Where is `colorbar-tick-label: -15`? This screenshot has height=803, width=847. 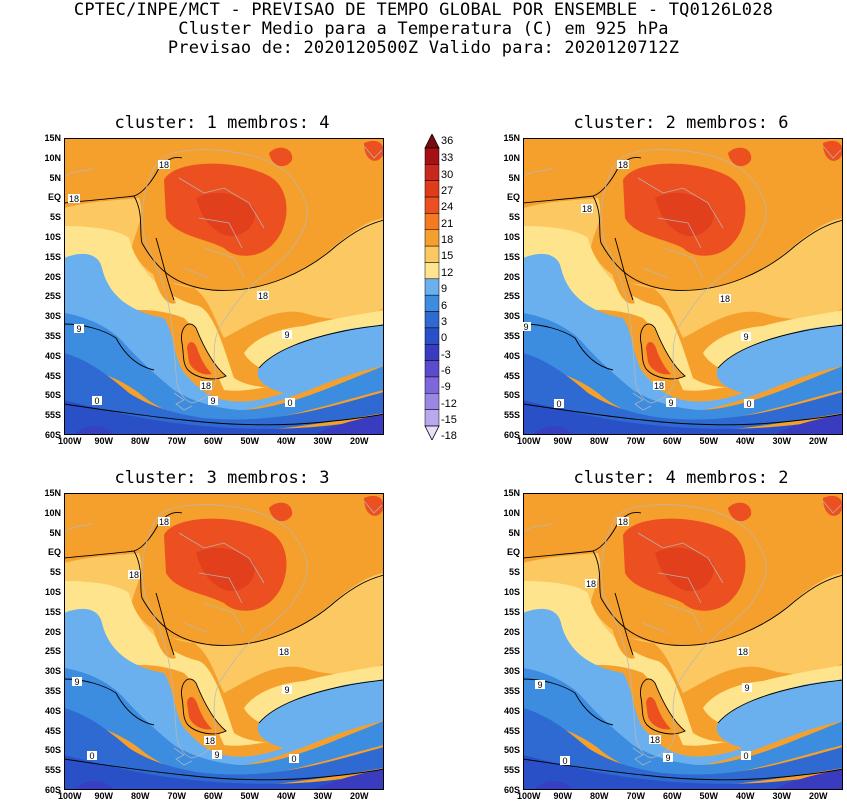
colorbar-tick-label: -15 is located at coordinates (449, 420).